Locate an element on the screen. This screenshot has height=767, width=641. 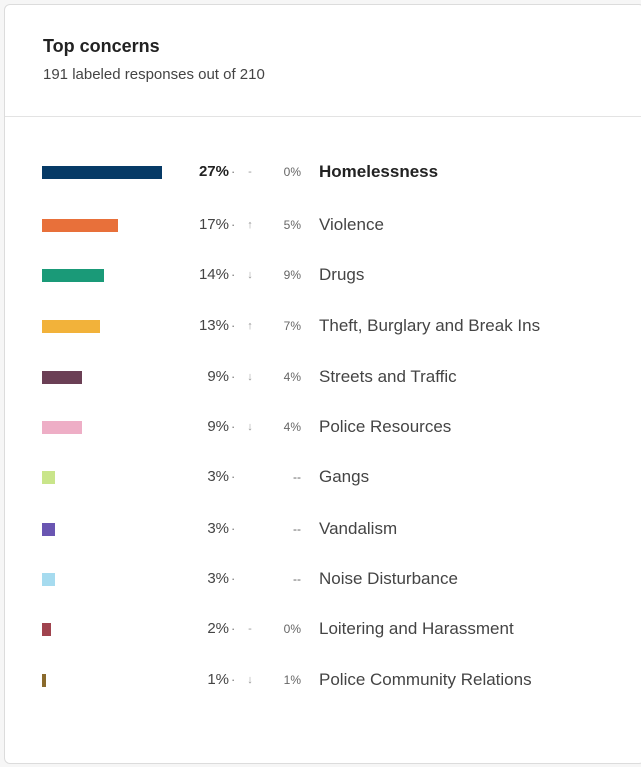
concern-percent: 13% is located at coordinates (213, 325).